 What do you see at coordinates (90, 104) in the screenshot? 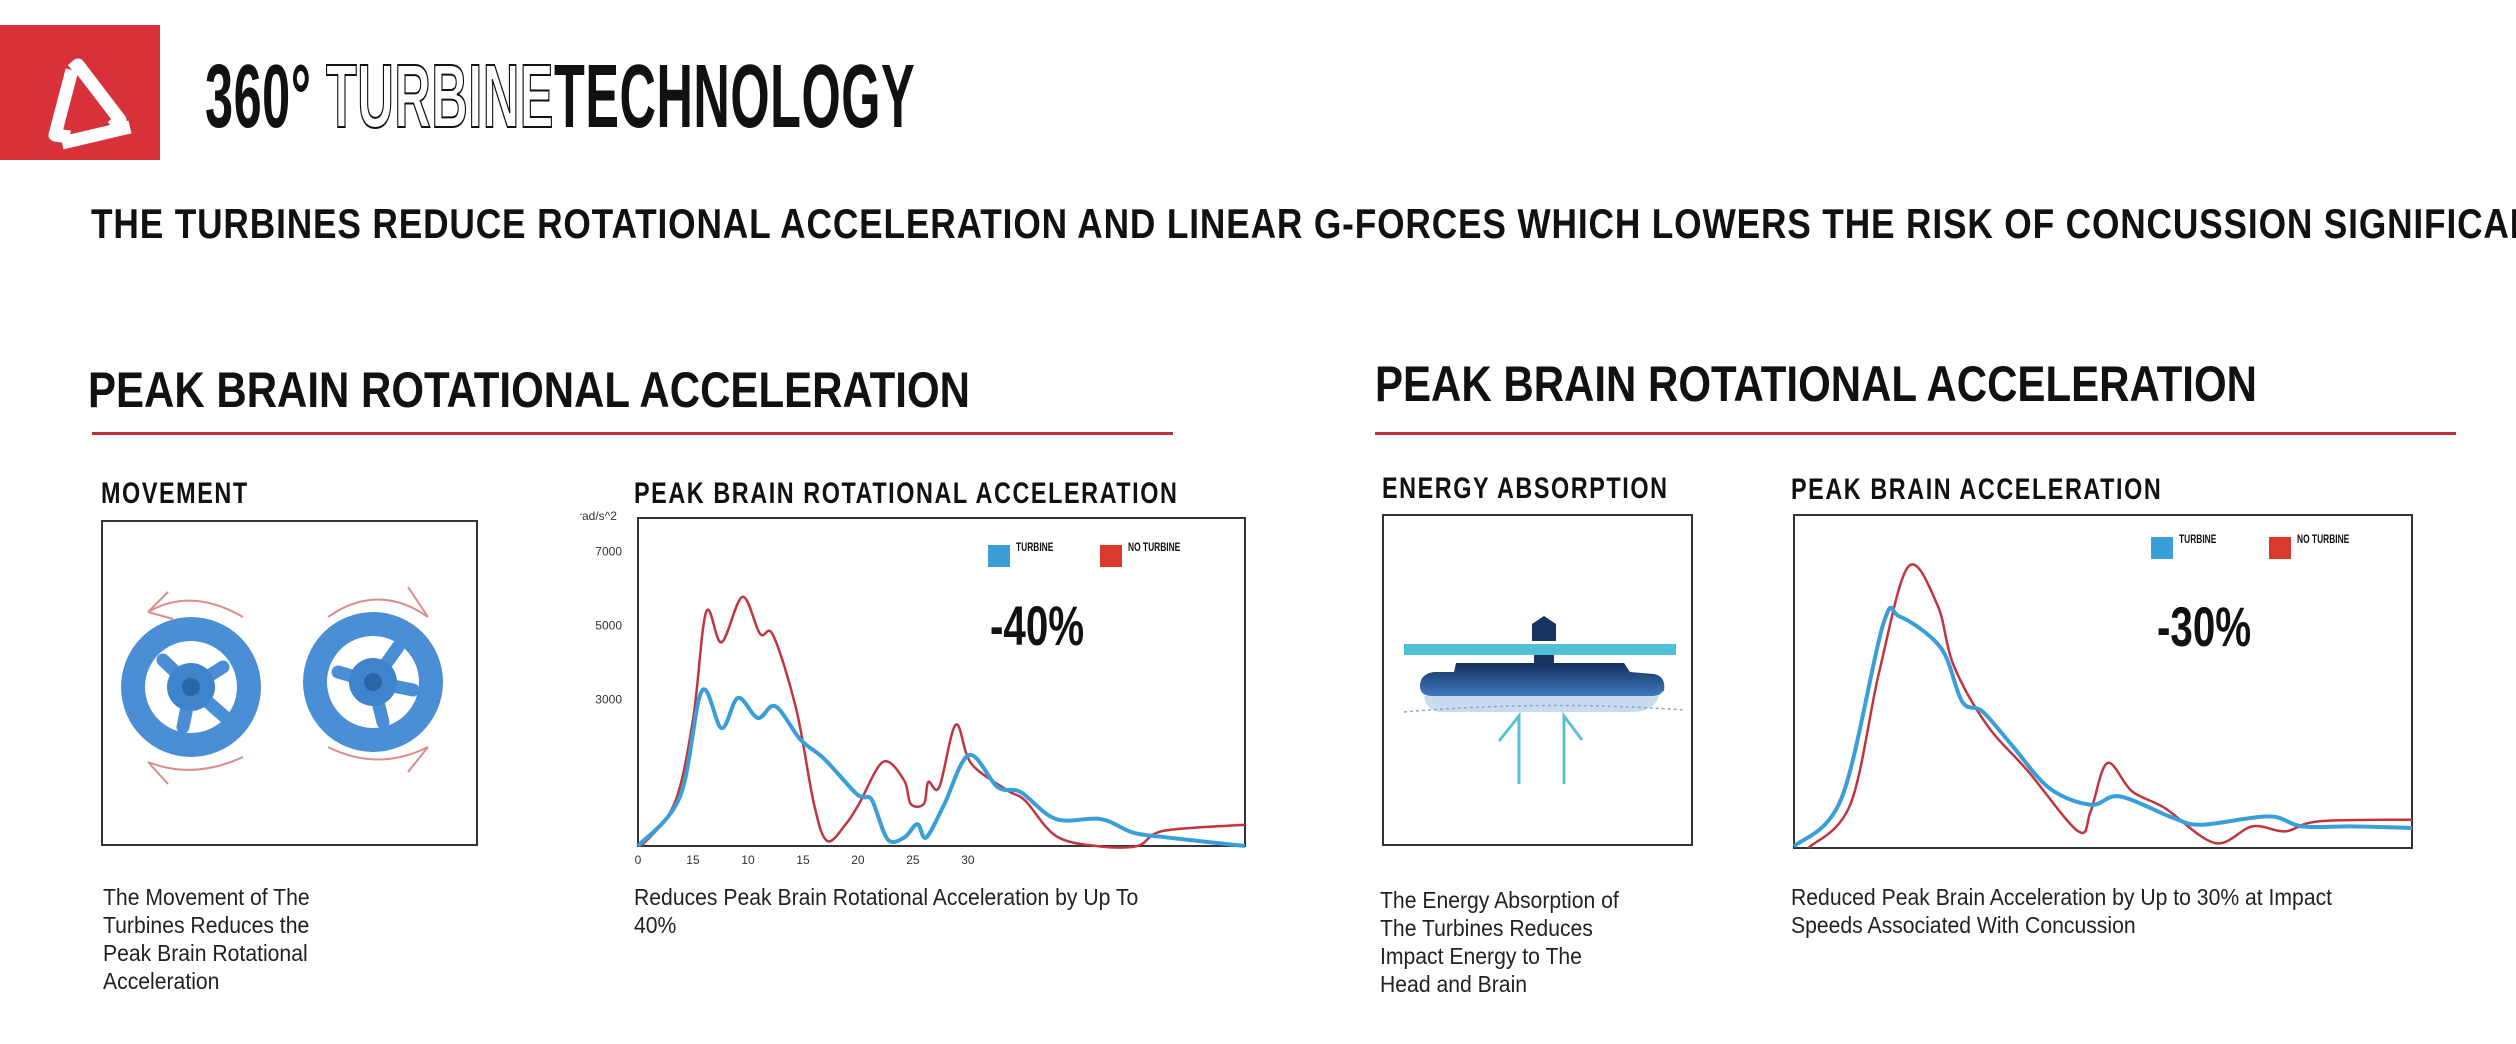
I see `triangle-logo-icon` at bounding box center [90, 104].